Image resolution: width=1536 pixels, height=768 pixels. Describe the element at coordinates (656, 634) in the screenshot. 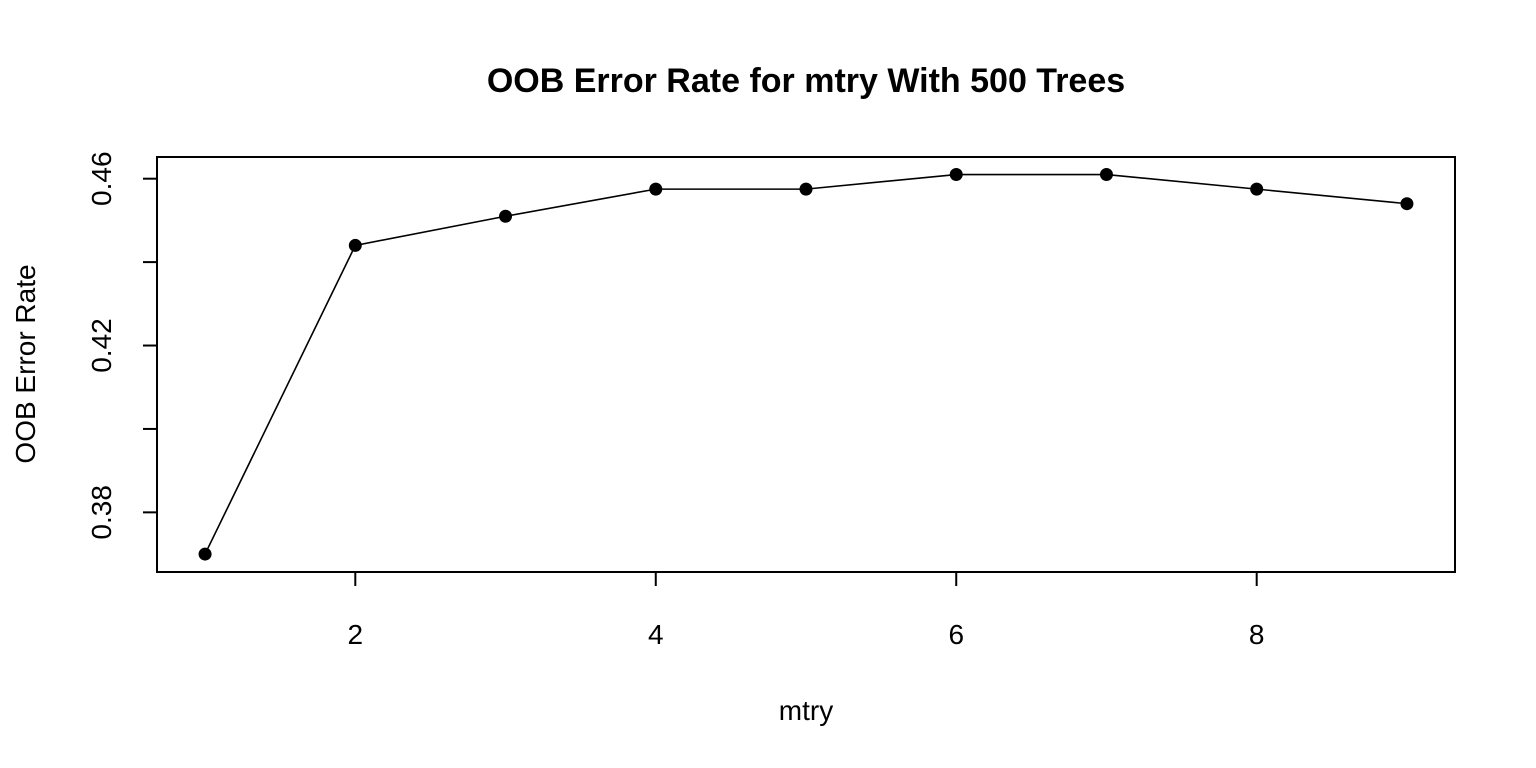

I see `x-tick-label: 4` at that location.